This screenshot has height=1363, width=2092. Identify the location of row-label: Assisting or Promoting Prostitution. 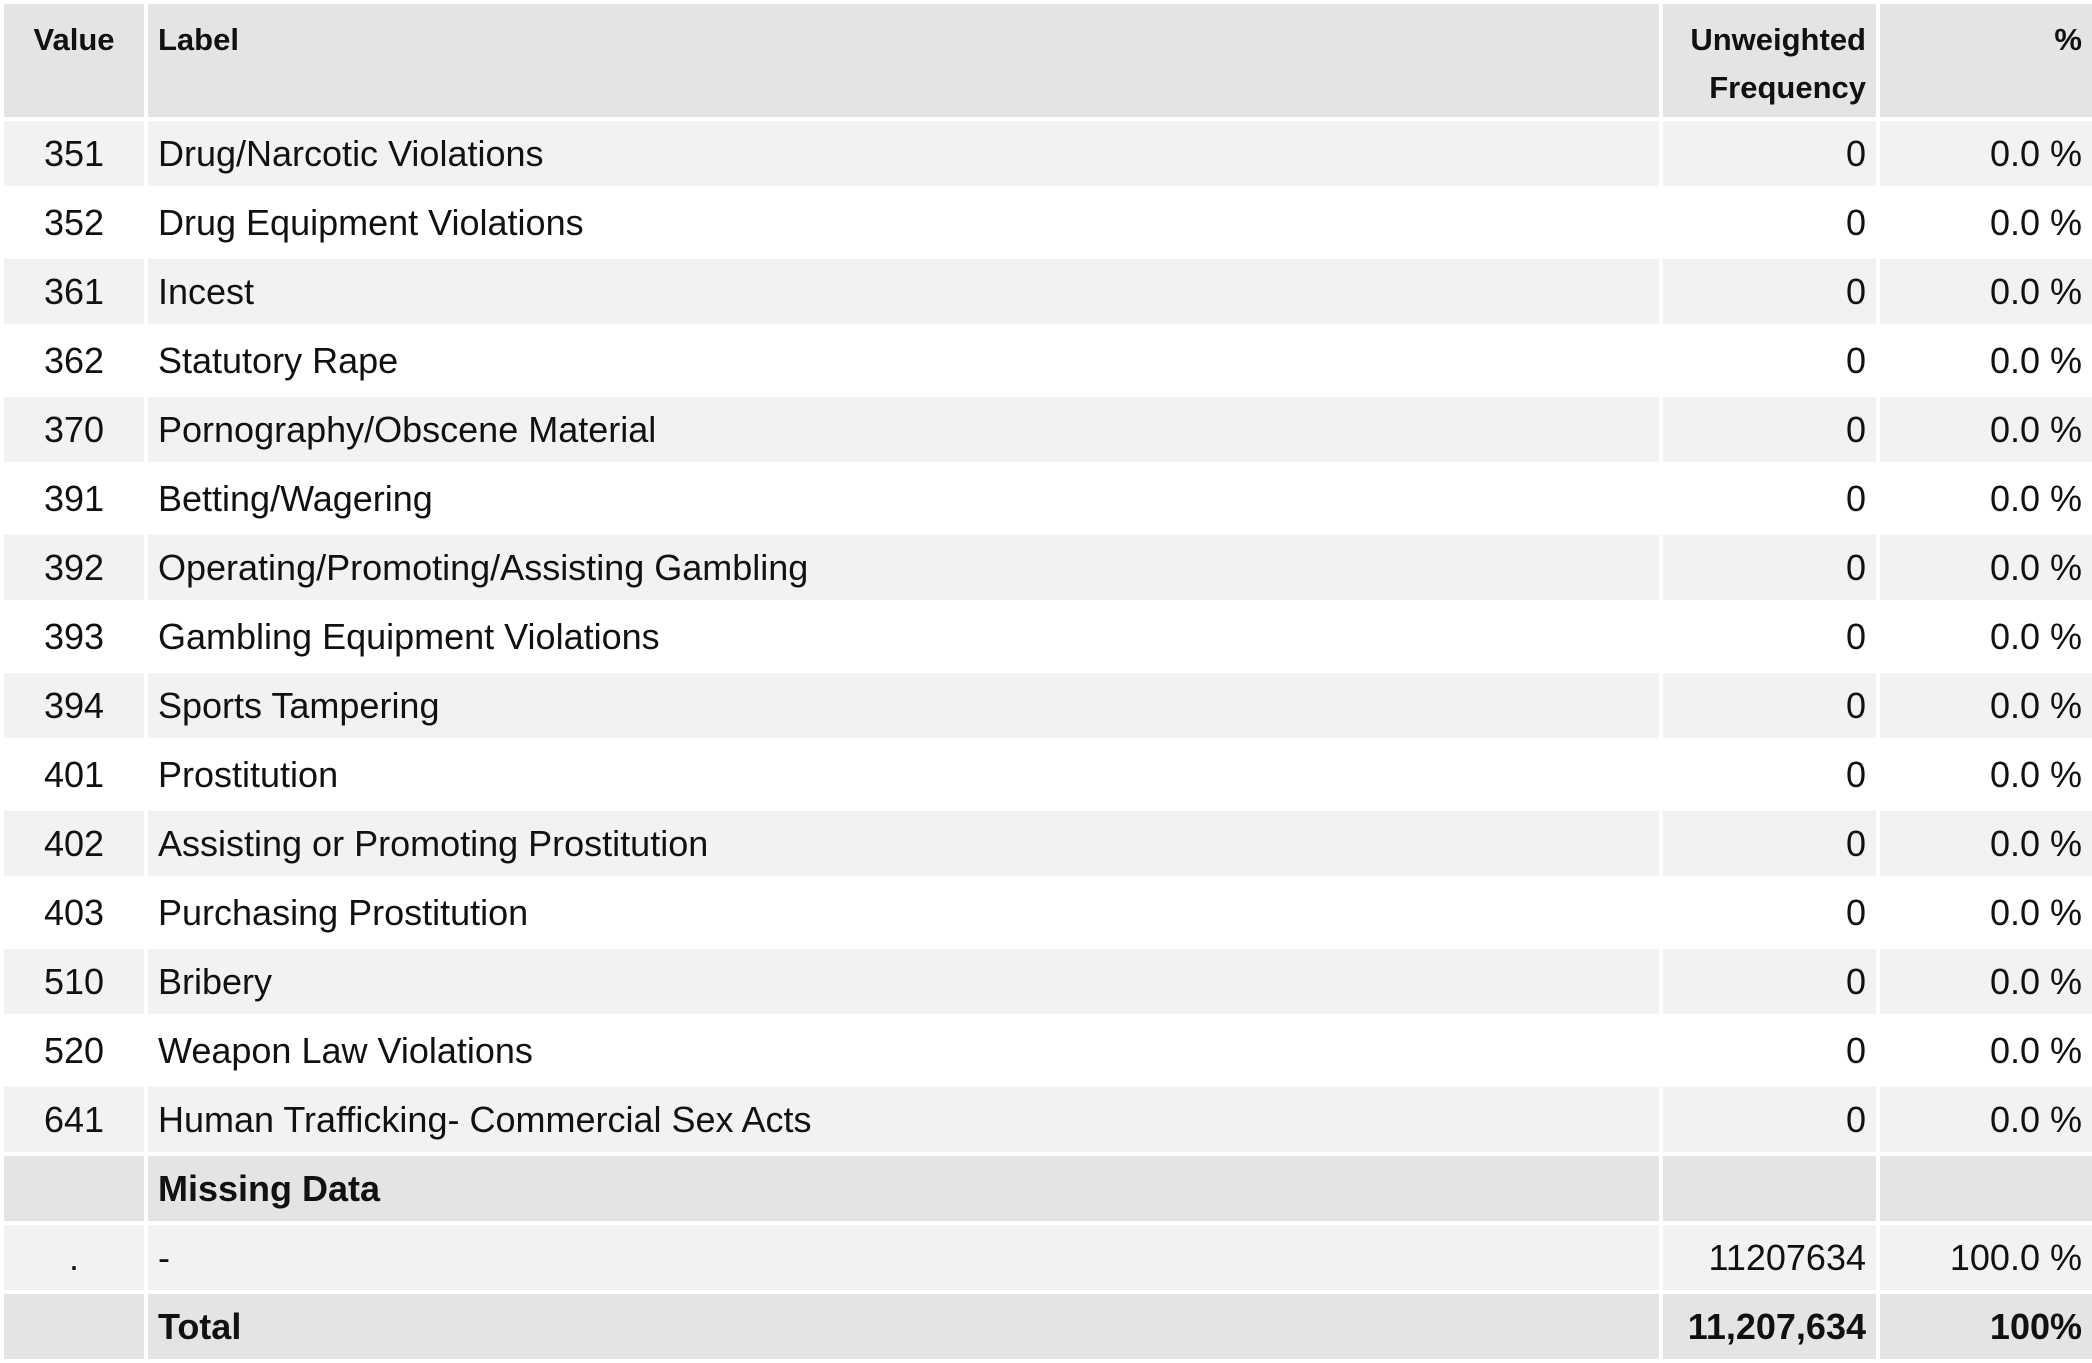
(903, 843).